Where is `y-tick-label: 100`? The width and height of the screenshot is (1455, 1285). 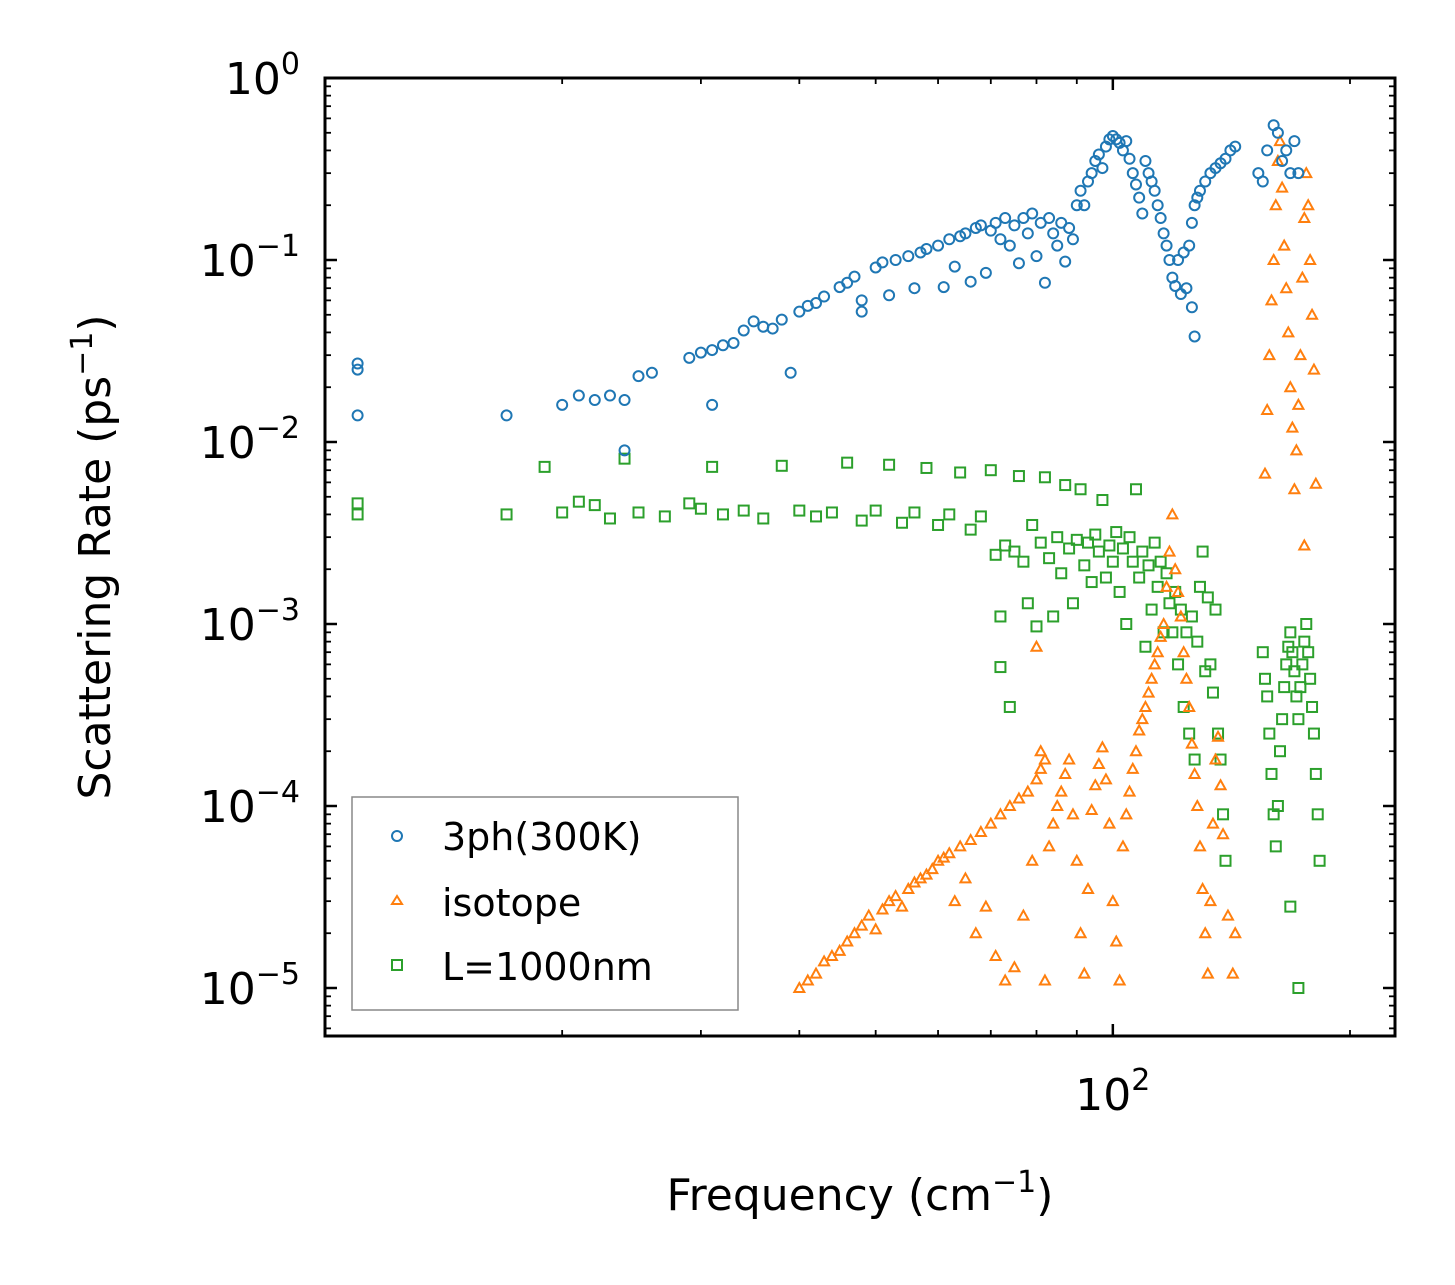 y-tick-label: 100 is located at coordinates (262, 76).